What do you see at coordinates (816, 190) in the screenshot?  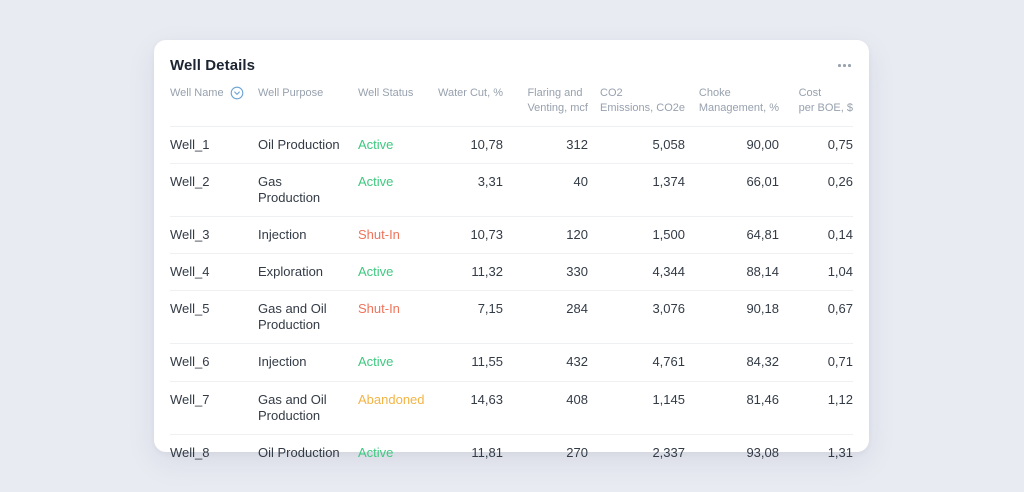 I see `cell-cost: 0,26` at bounding box center [816, 190].